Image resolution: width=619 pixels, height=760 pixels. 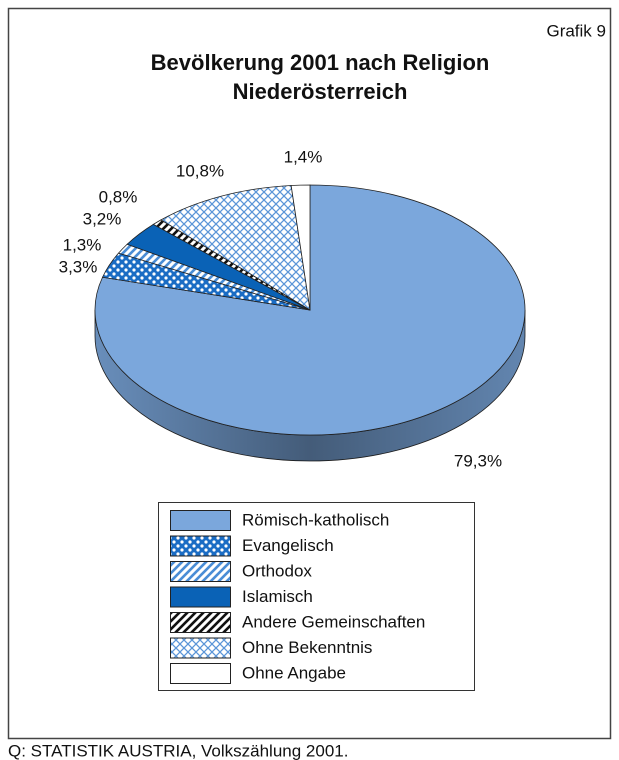 I want to click on data-label: 1,4%, so click(x=303, y=156).